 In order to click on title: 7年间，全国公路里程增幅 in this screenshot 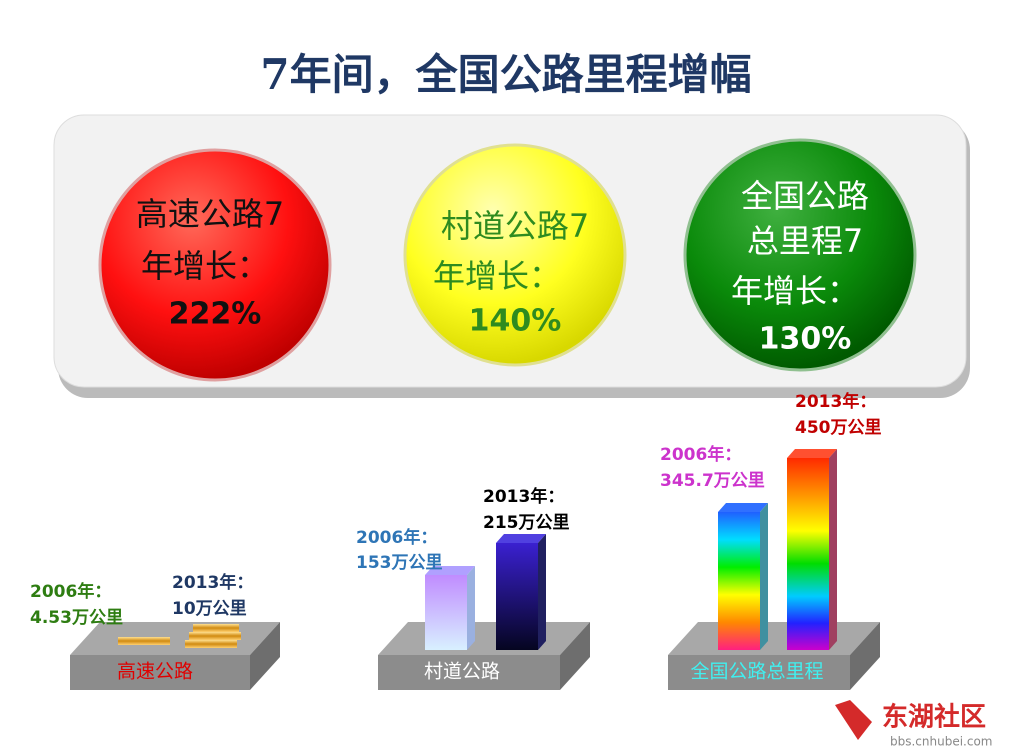, I will do `click(505, 74)`.